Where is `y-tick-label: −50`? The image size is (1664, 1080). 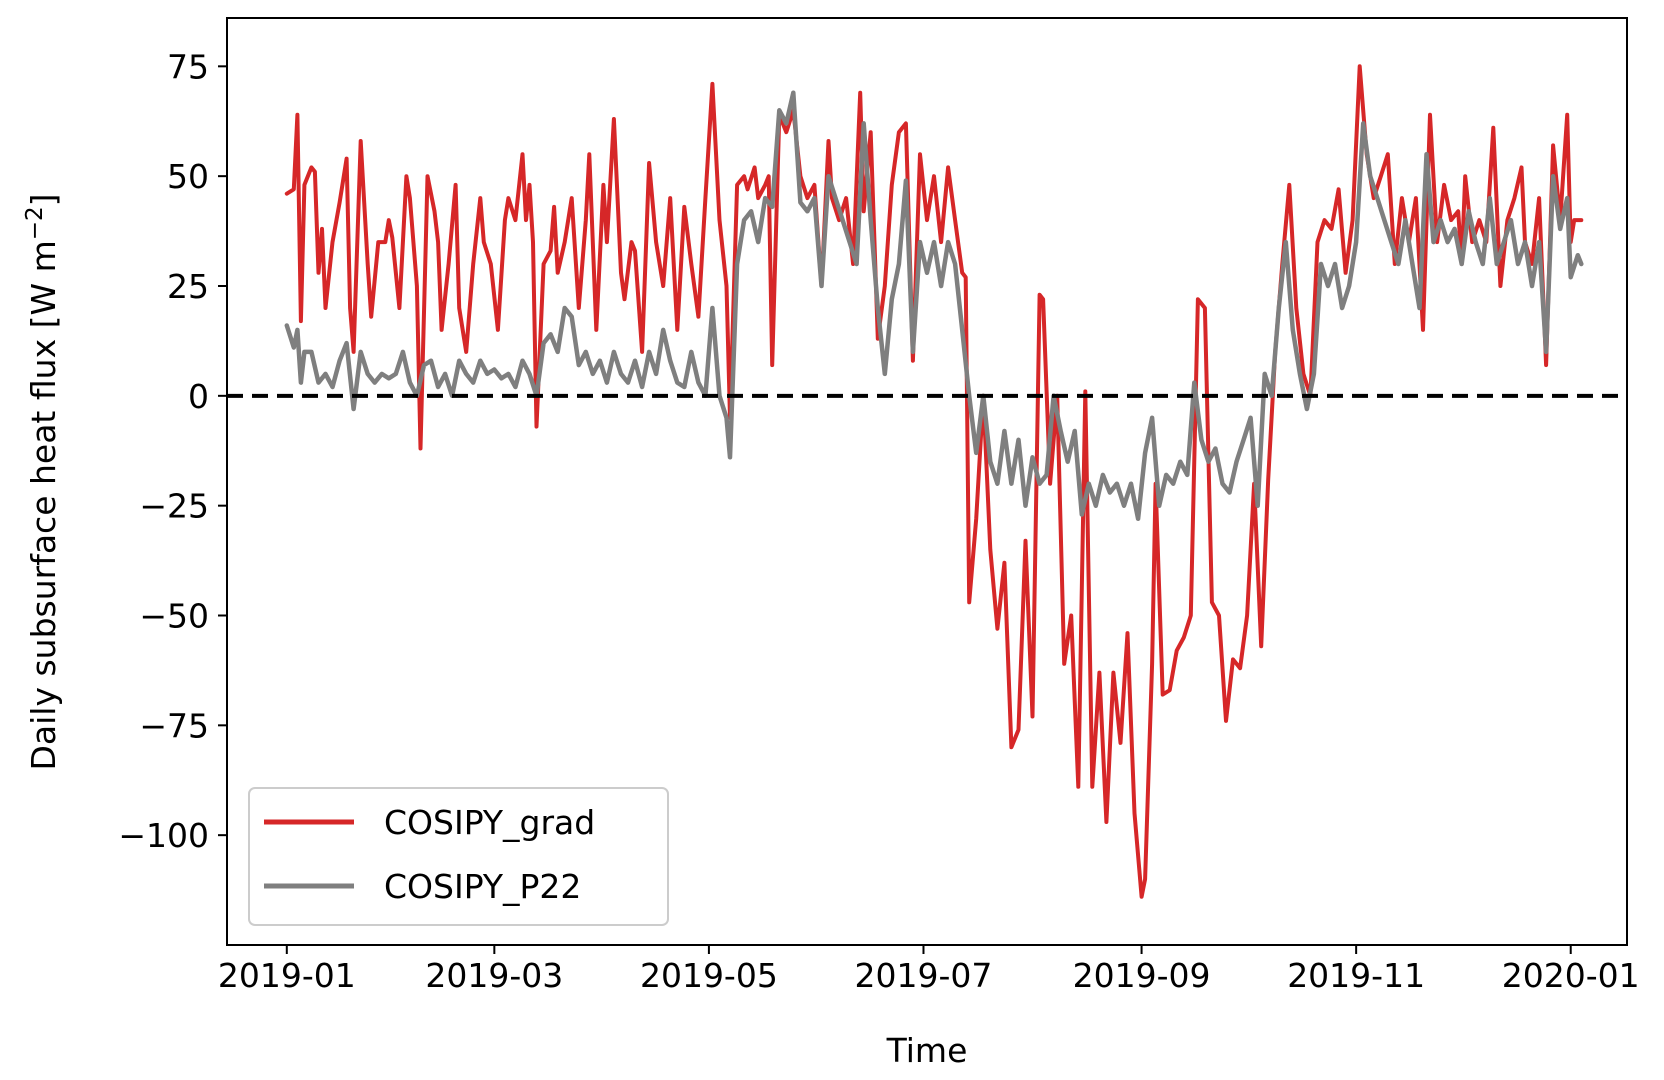 y-tick-label: −50 is located at coordinates (174, 615).